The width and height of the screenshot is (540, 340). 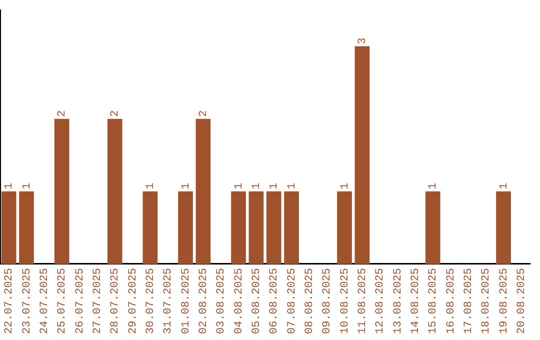 What do you see at coordinates (10, 301) in the screenshot?
I see `x-tick-label: 22.07.2025` at bounding box center [10, 301].